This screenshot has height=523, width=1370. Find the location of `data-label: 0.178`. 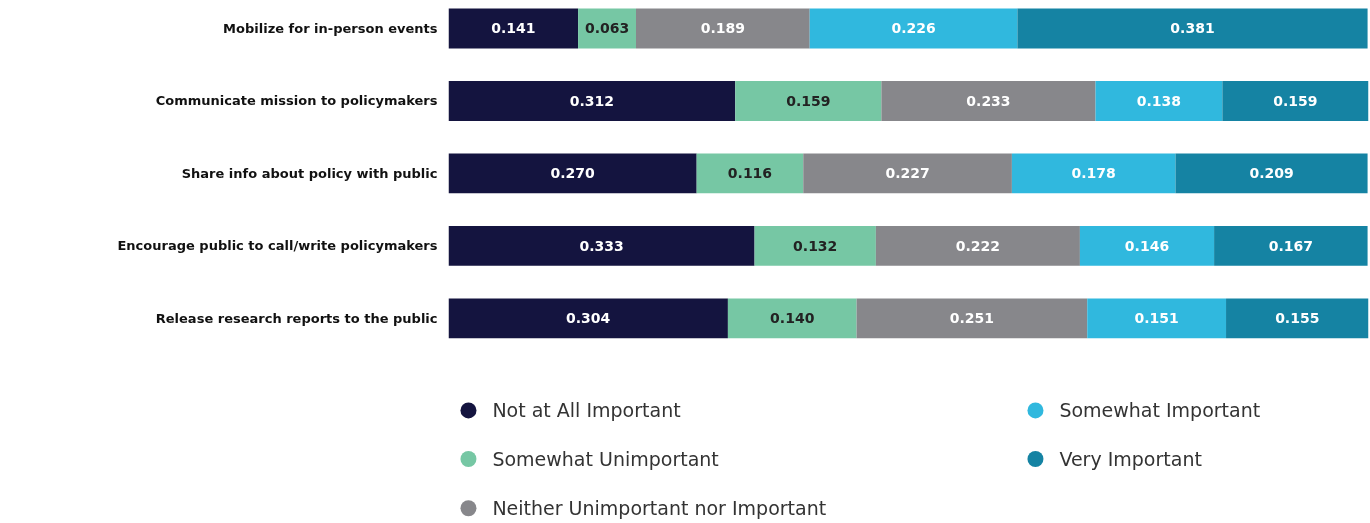

data-label: 0.178 is located at coordinates (1093, 173).